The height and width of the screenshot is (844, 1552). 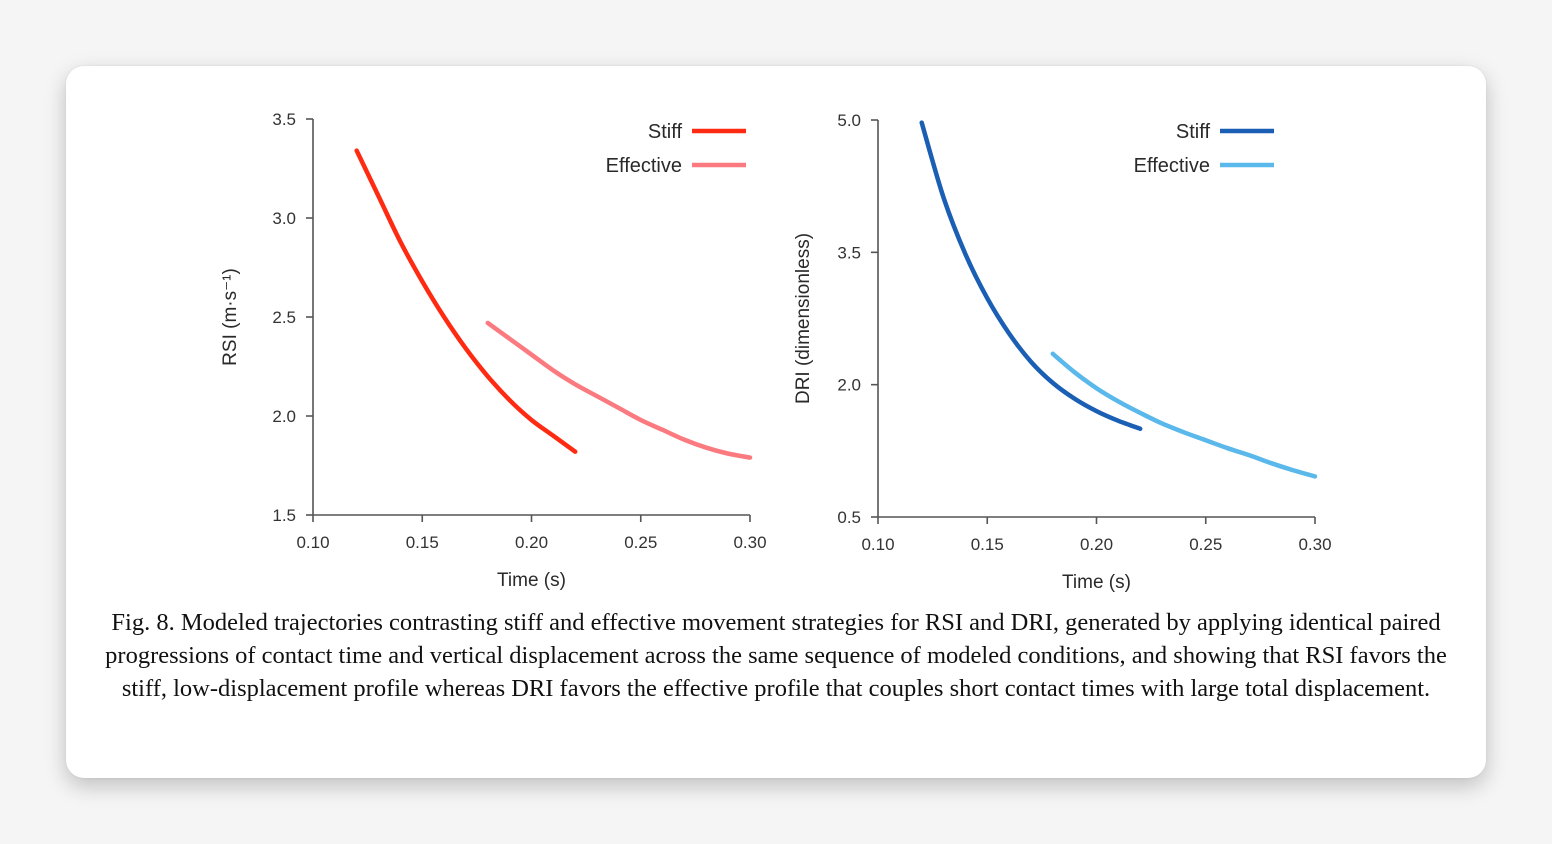 What do you see at coordinates (284, 218) in the screenshot?
I see `y-tick-label: 3.0` at bounding box center [284, 218].